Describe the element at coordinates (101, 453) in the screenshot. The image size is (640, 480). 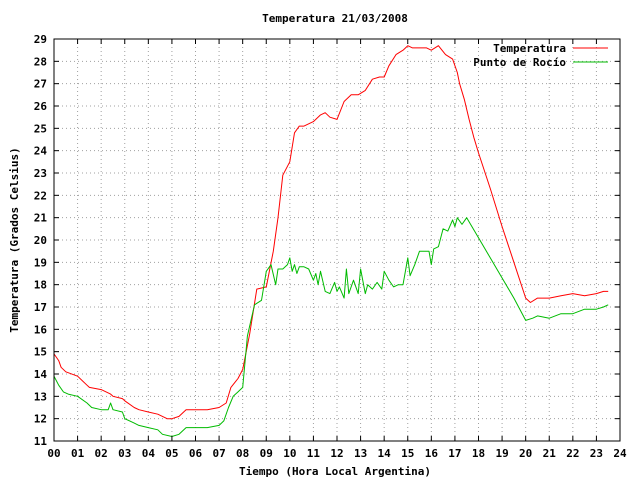
I see `x-tick-label: 02` at that location.